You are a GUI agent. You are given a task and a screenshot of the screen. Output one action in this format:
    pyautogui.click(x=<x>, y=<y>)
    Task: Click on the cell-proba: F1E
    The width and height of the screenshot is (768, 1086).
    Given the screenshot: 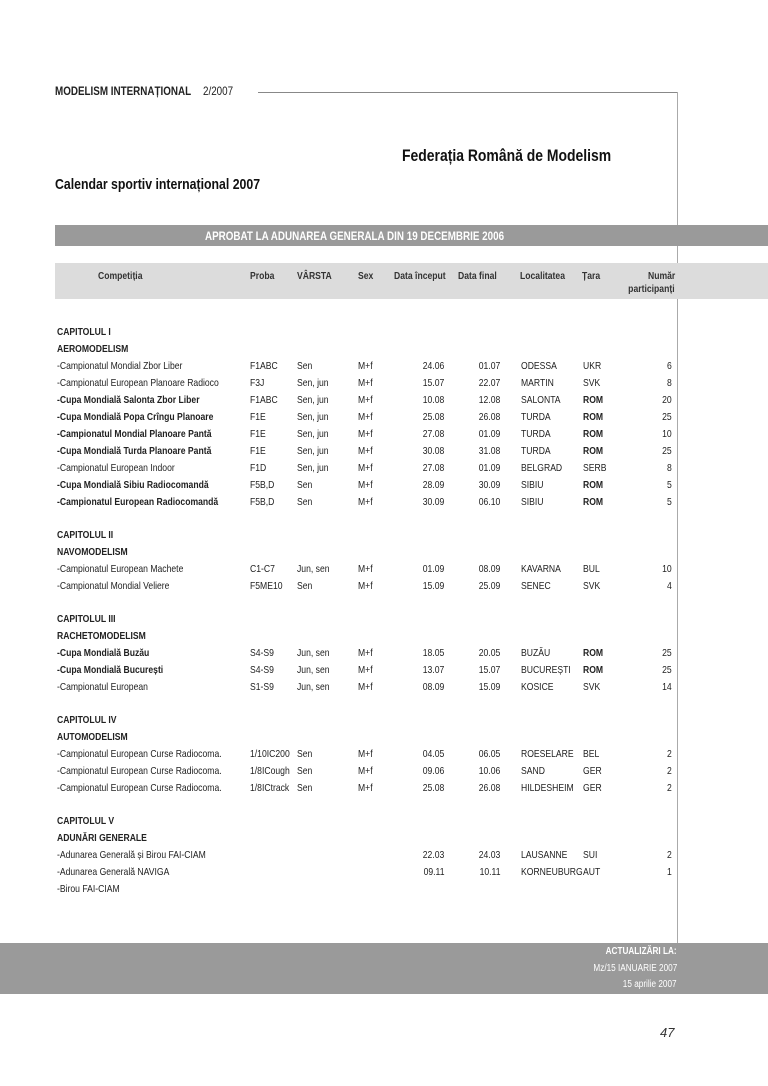 What is the action you would take?
    pyautogui.click(x=258, y=417)
    